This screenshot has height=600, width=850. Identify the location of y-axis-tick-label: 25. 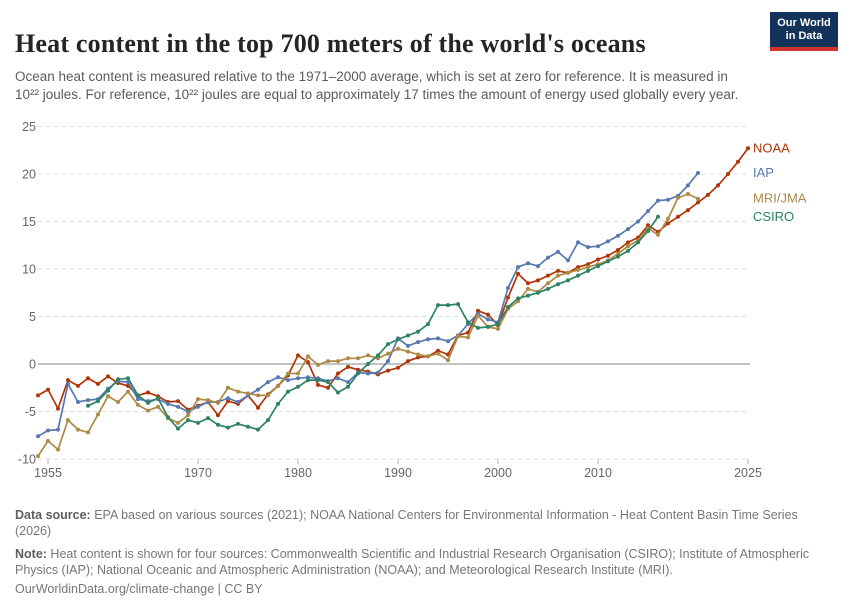
(29, 127).